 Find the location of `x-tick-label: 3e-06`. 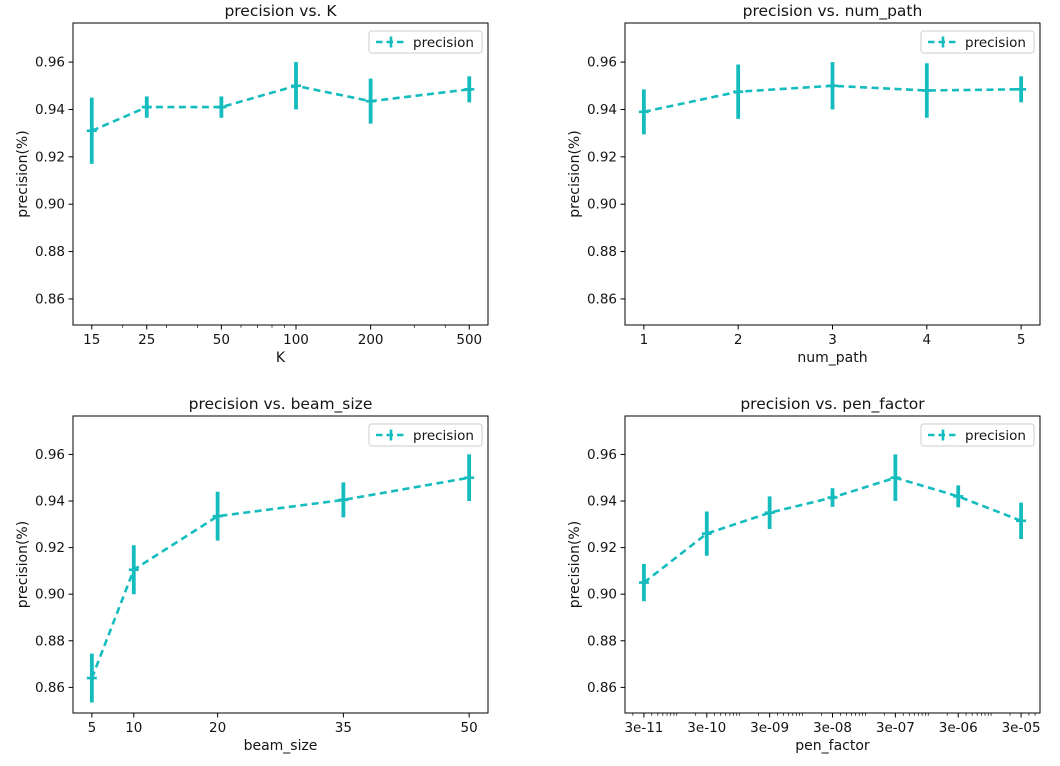

x-tick-label: 3e-06 is located at coordinates (958, 728).